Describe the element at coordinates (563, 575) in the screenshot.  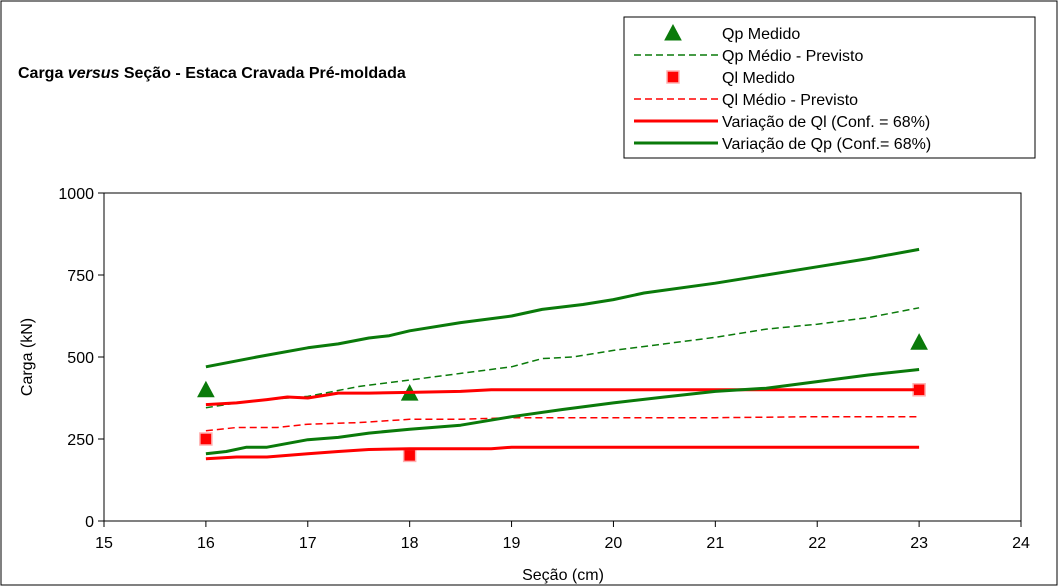
I see `x-axis-title: Seção (cm)` at that location.